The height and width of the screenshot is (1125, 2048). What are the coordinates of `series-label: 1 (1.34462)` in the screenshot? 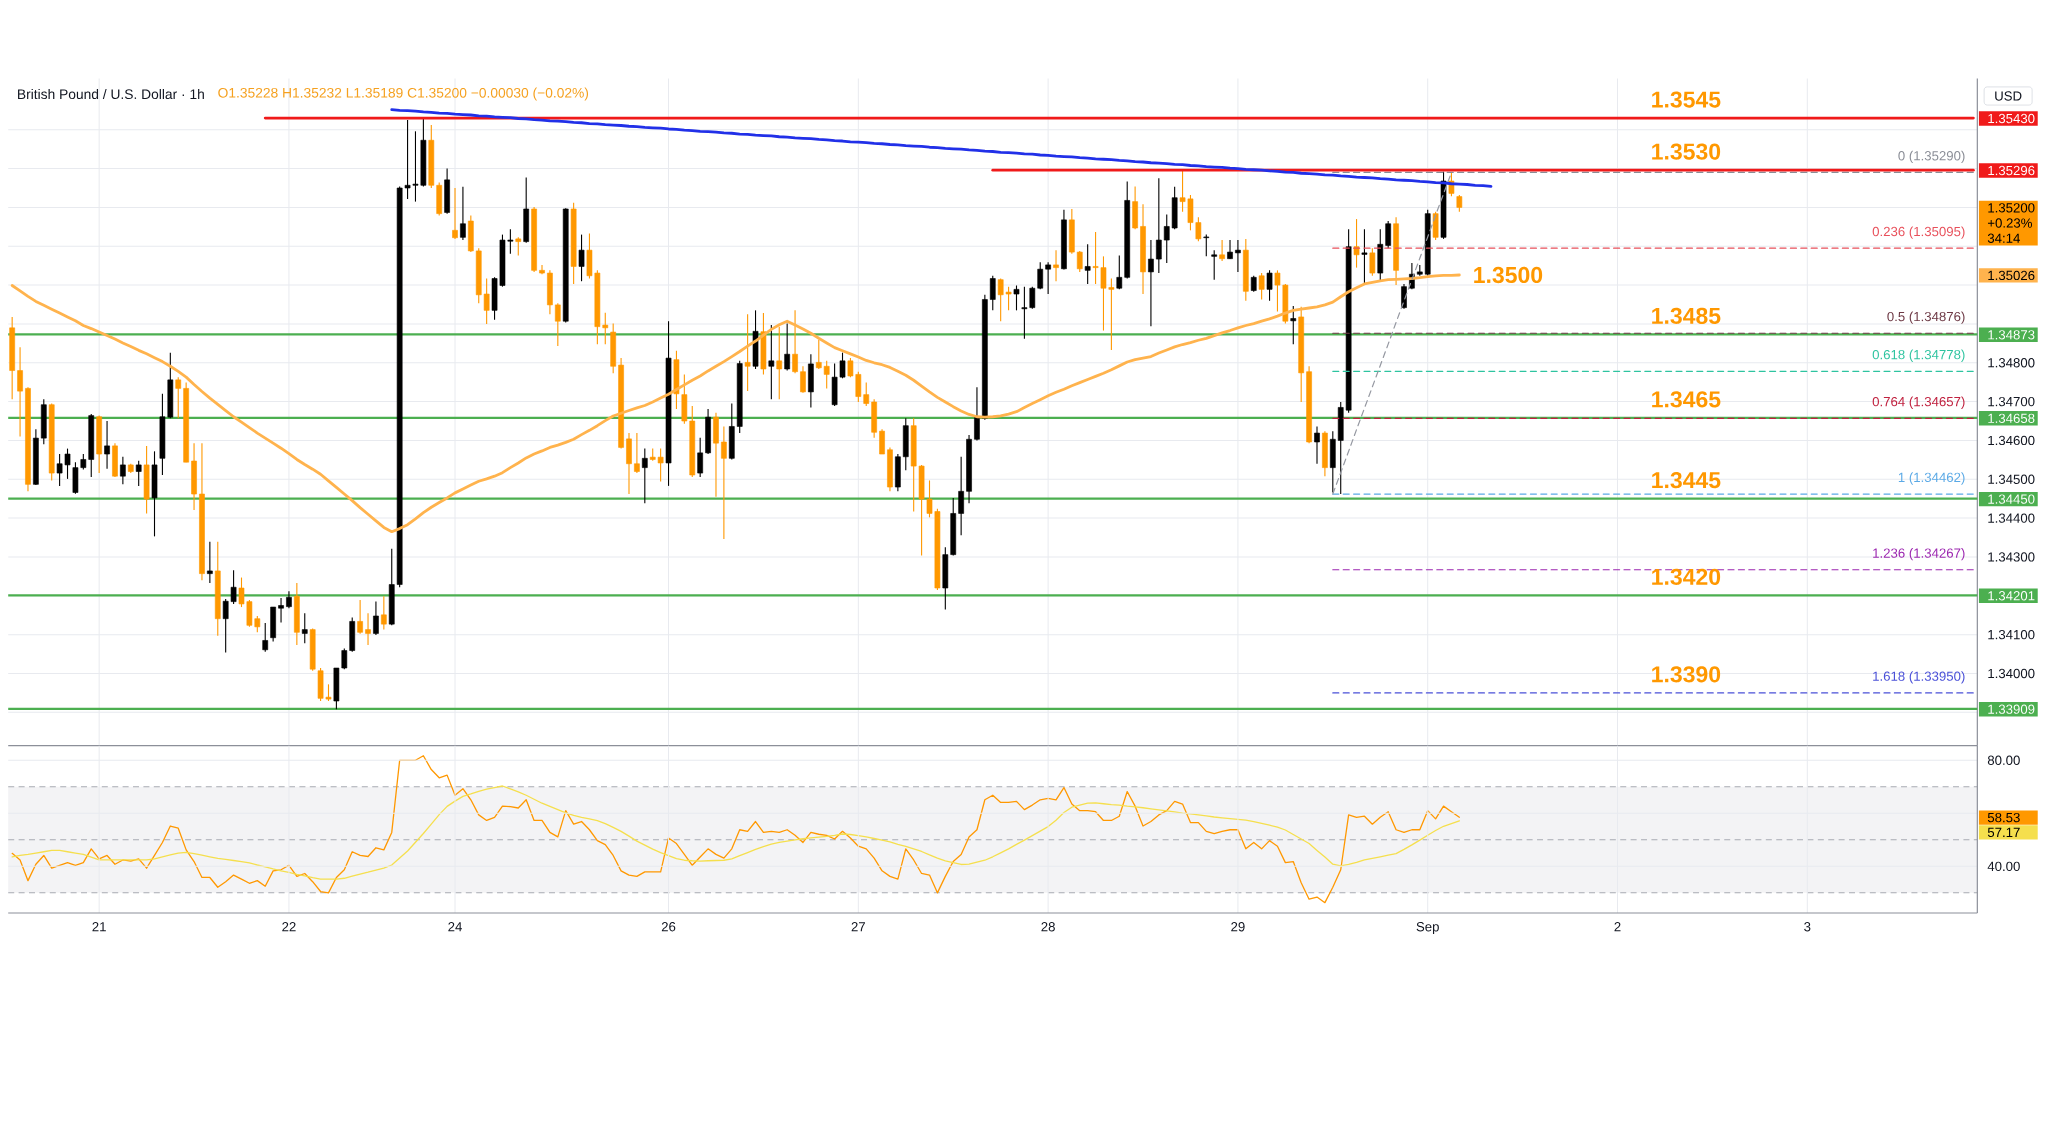 It's located at (1931, 478).